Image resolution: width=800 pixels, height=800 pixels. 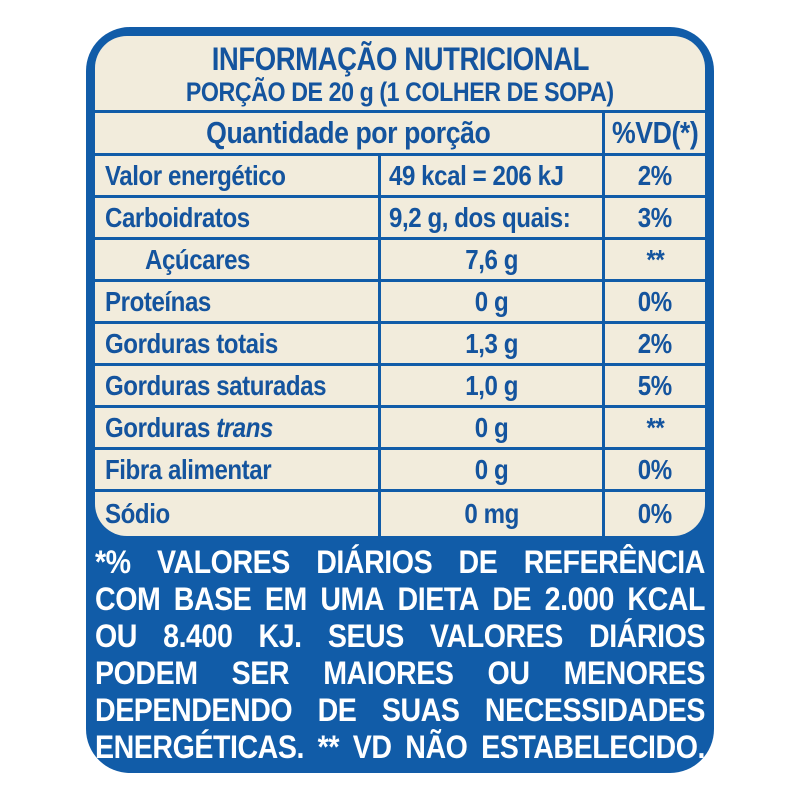 I want to click on nutrient-label: Valor energético, so click(x=195, y=175).